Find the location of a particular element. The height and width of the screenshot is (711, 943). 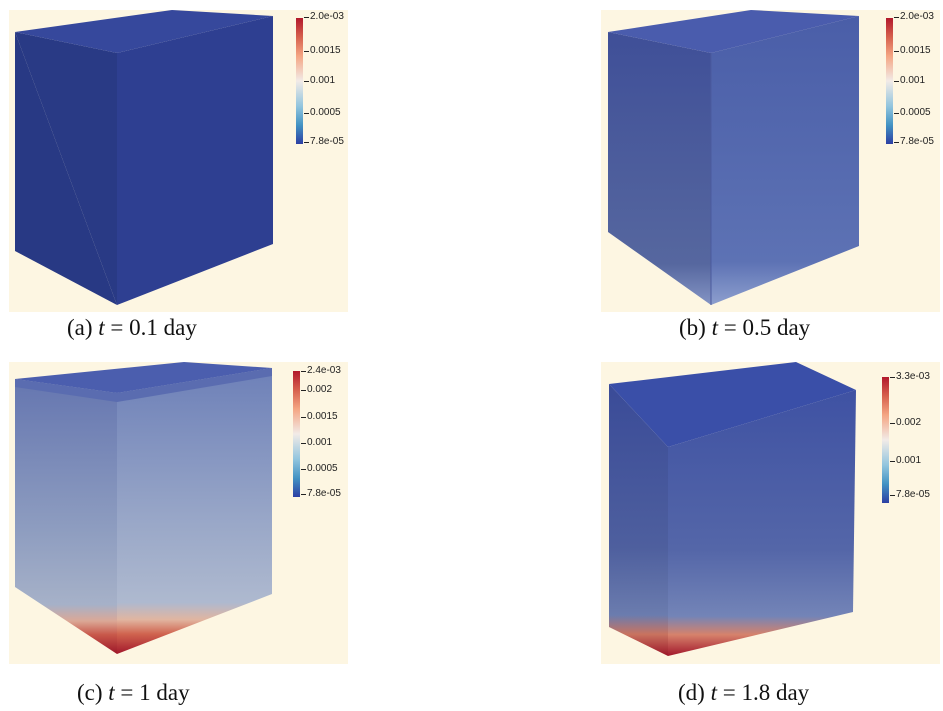

colorbar-tick: 2.4e-03 is located at coordinates (321, 370).